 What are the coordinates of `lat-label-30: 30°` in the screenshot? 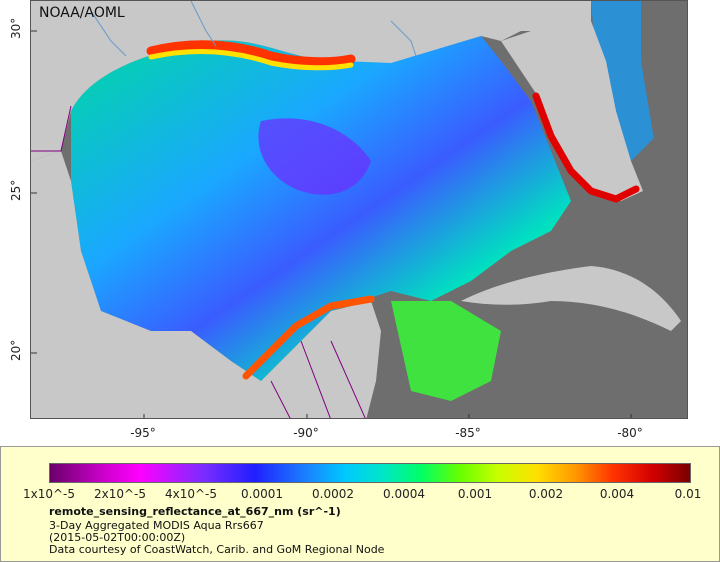 It's located at (16, 28).